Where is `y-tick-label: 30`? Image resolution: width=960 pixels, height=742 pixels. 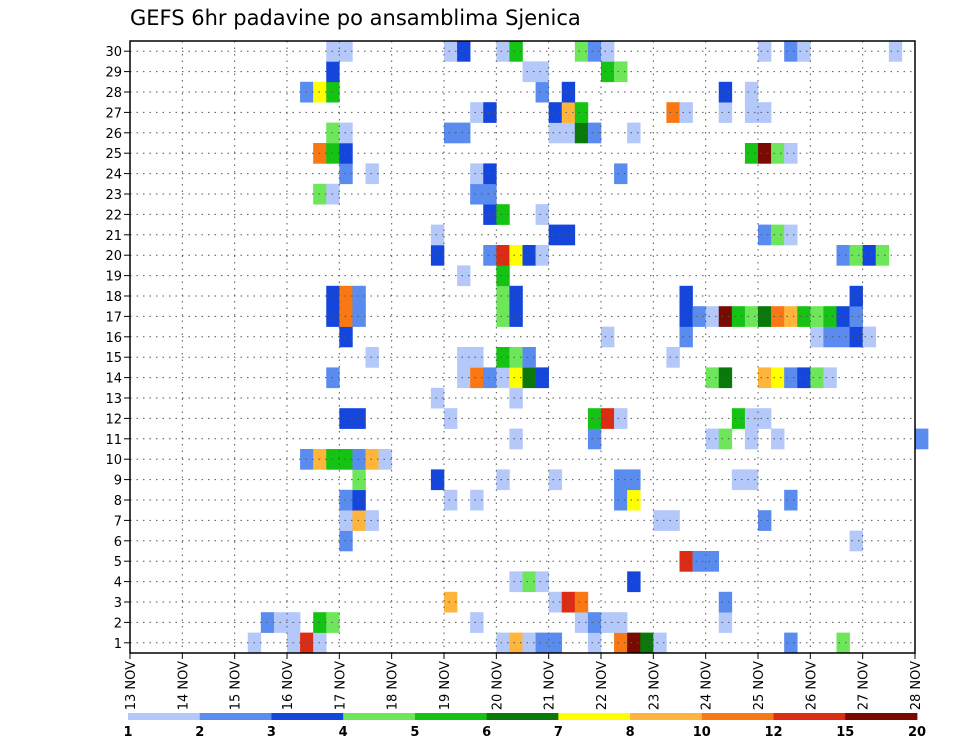 y-tick-label: 30 is located at coordinates (113, 52).